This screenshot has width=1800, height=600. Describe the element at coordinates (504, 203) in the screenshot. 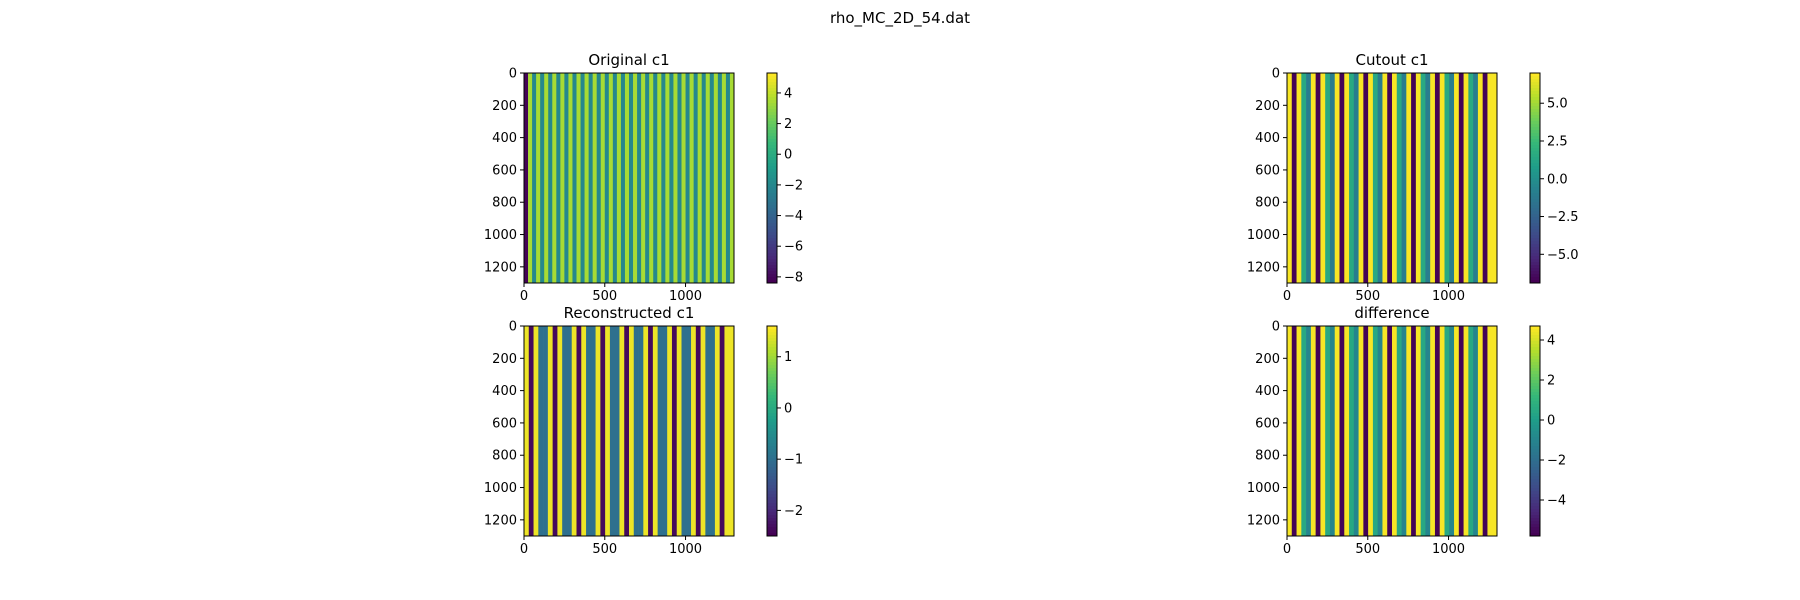

I see `y-tick-label: 800` at that location.